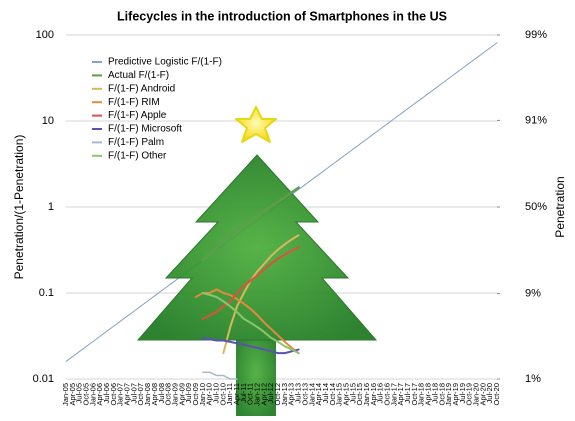  What do you see at coordinates (560, 206) in the screenshot?
I see `y2-axis-title: Penetration` at bounding box center [560, 206].